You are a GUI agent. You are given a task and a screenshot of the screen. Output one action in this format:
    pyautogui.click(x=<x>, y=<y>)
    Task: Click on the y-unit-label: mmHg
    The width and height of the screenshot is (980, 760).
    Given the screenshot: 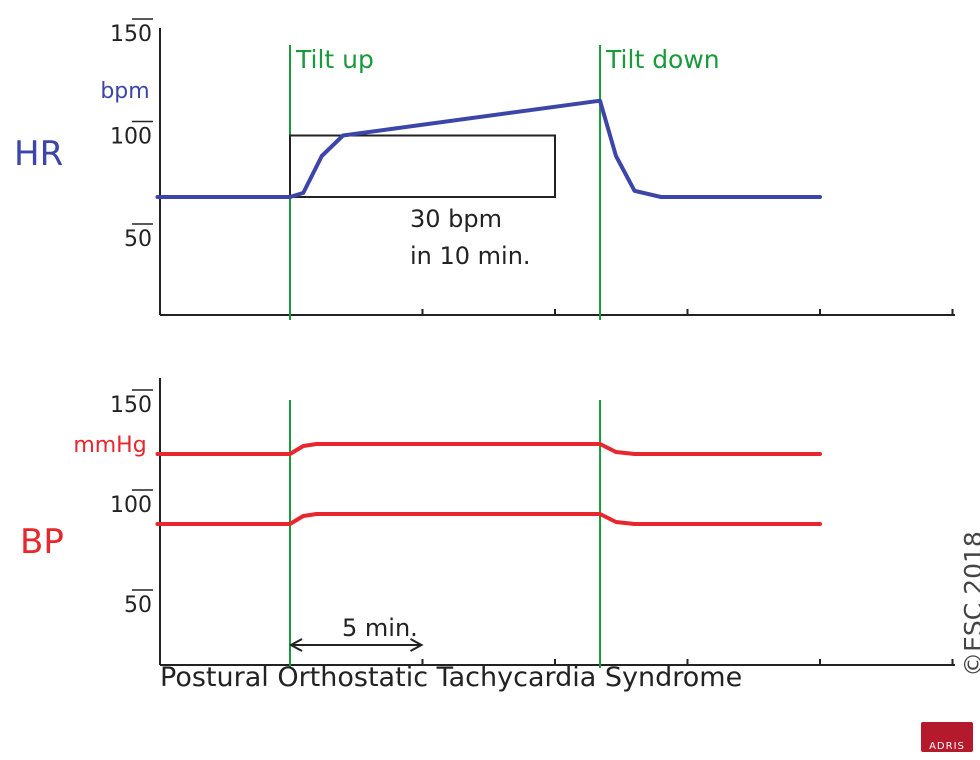 What is the action you would take?
    pyautogui.click(x=109, y=445)
    